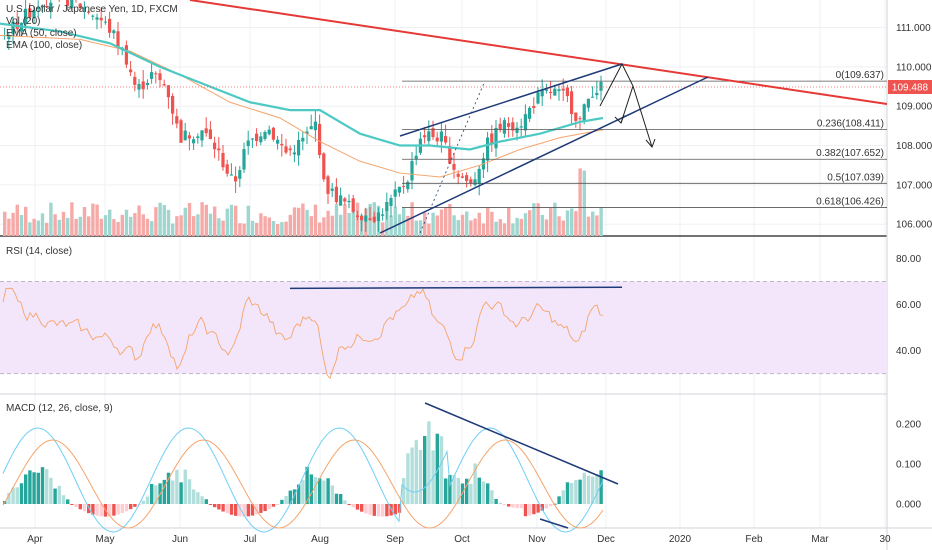 Image resolution: width=932 pixels, height=550 pixels. What do you see at coordinates (320, 539) in the screenshot?
I see `time-tick: Aug` at bounding box center [320, 539].